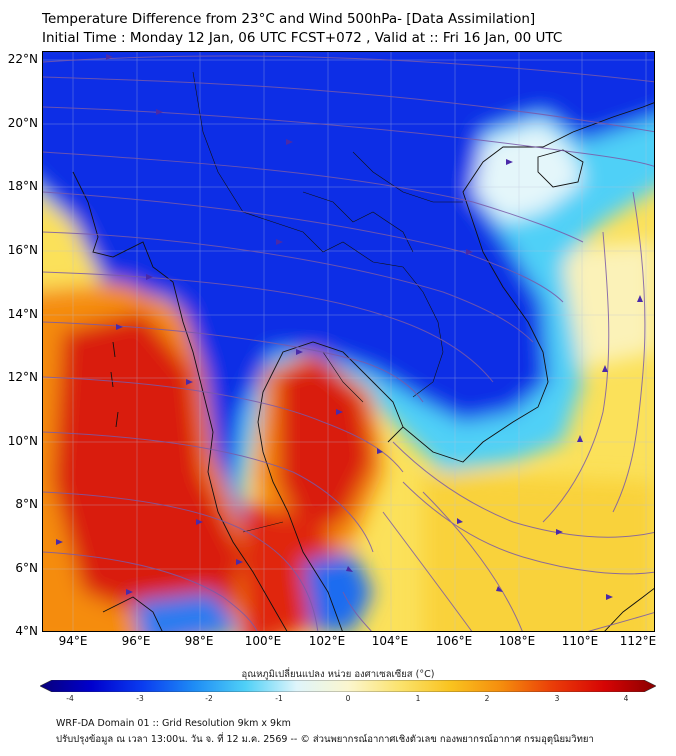 This screenshot has height=756, width=676. I want to click on colorbar-tick: -4, so click(70, 698).